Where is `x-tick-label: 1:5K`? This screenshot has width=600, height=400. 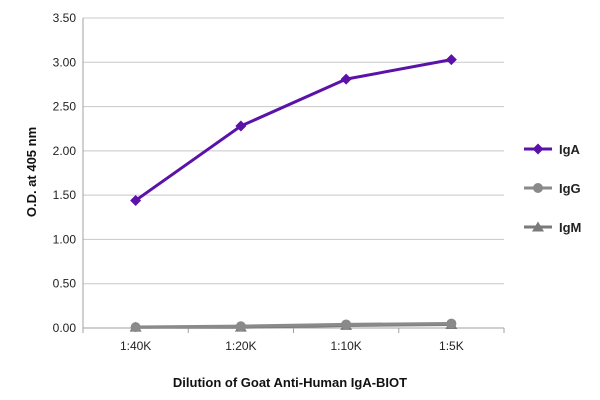
x-tick-label: 1:5K is located at coordinates (451, 346).